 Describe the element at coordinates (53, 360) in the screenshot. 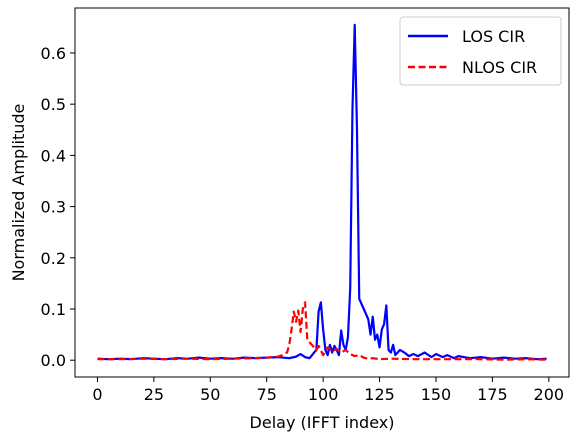

I see `y-tick-label: 0.0` at that location.